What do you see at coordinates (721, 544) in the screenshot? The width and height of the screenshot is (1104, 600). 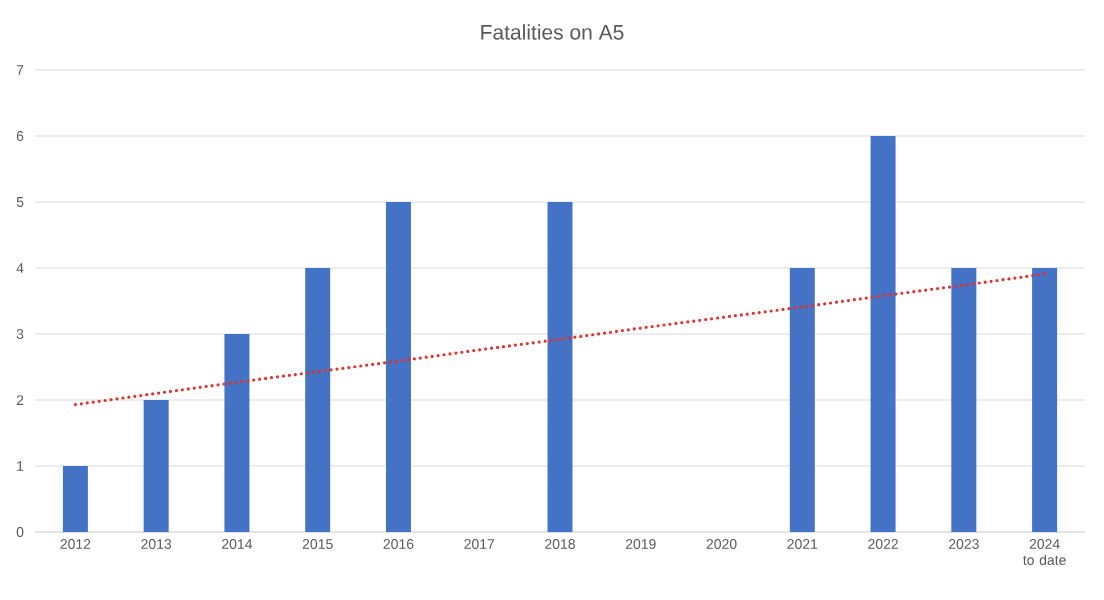 I see `x-tick-label: 2020` at bounding box center [721, 544].